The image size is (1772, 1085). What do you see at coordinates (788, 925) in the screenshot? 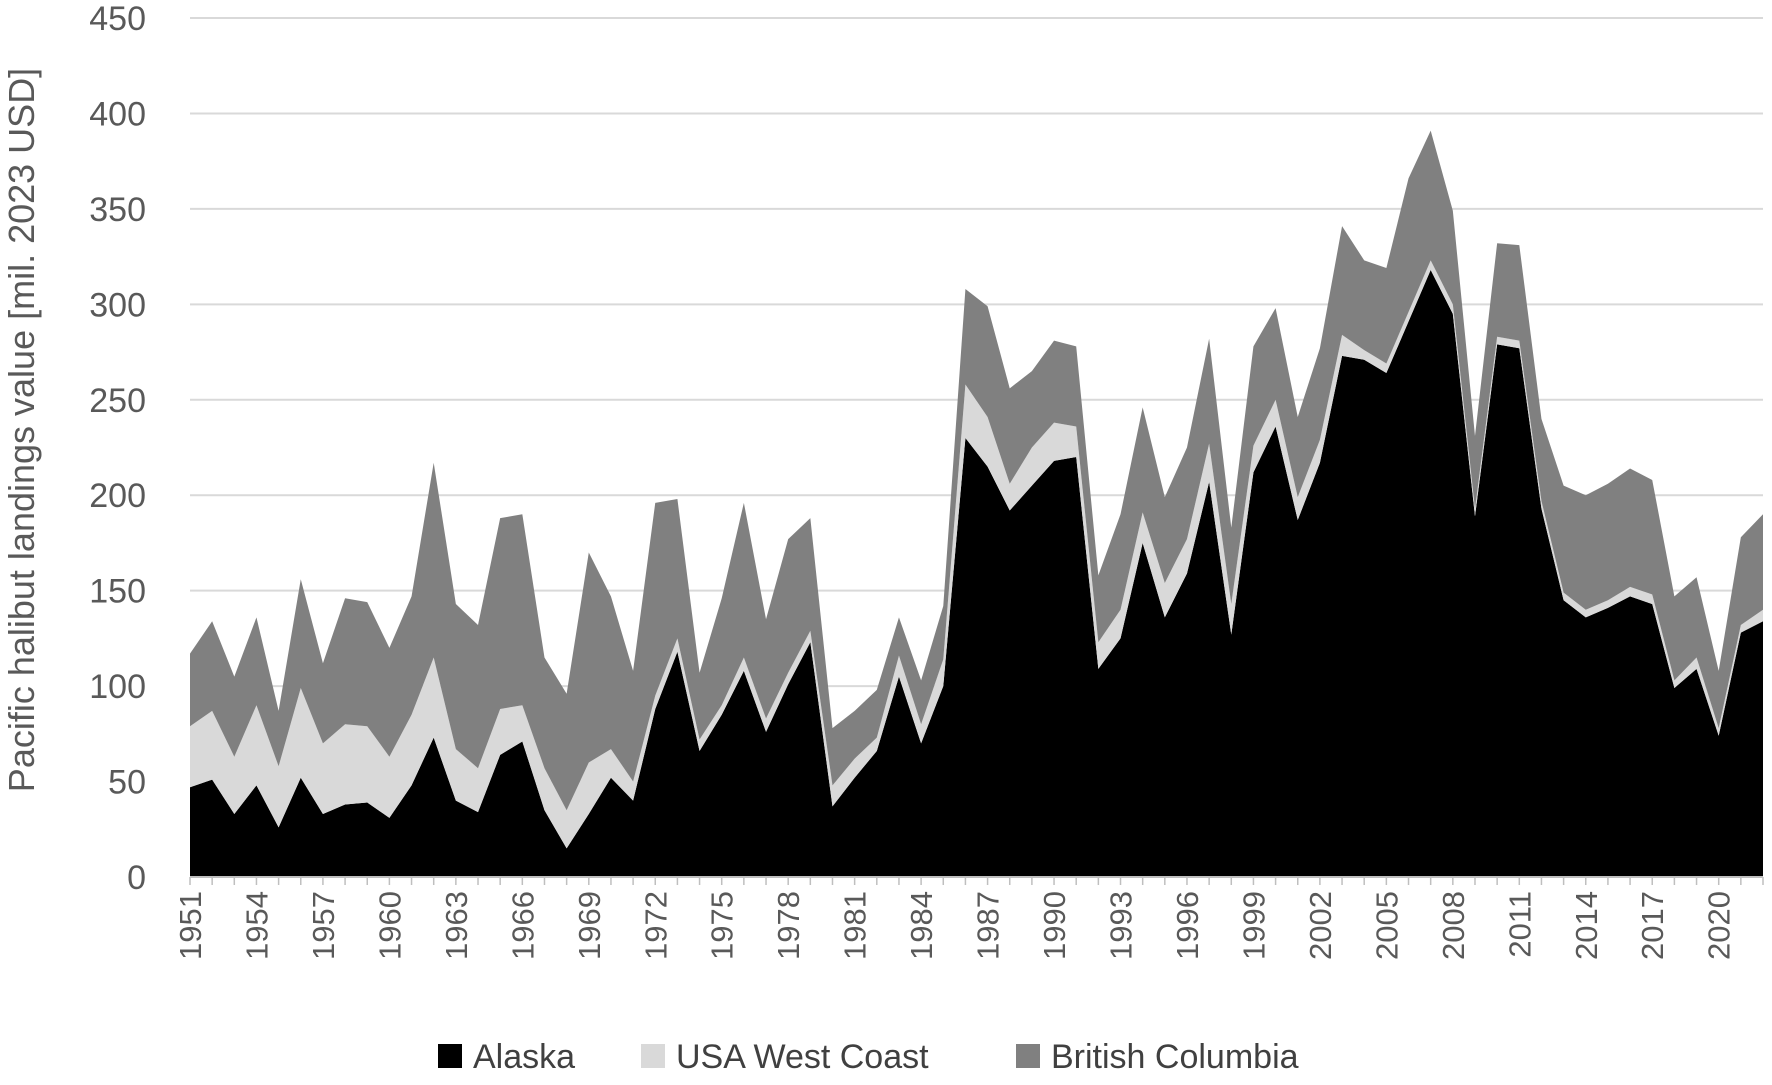
I see `x-tick-label: 1978` at bounding box center [788, 925].